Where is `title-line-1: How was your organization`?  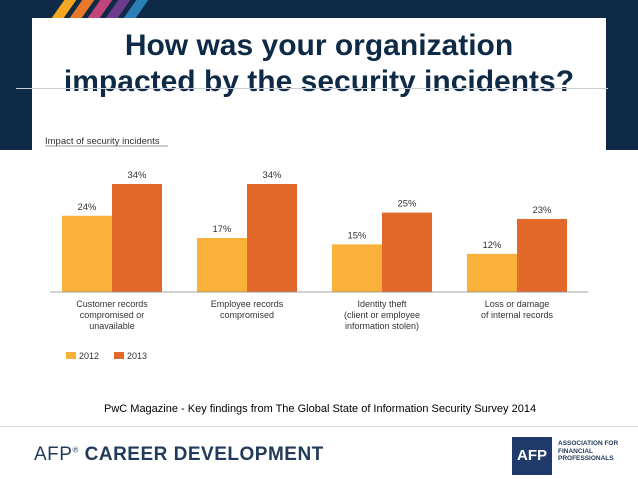 title-line-1: How was your organization is located at coordinates (319, 45).